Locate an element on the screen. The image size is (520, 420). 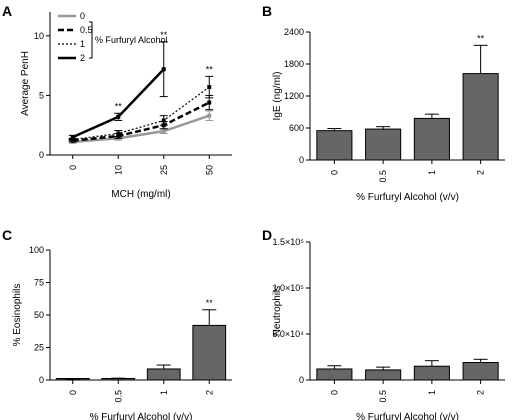
legend-entry-0-5: 0.5 is located at coordinates (86, 30).